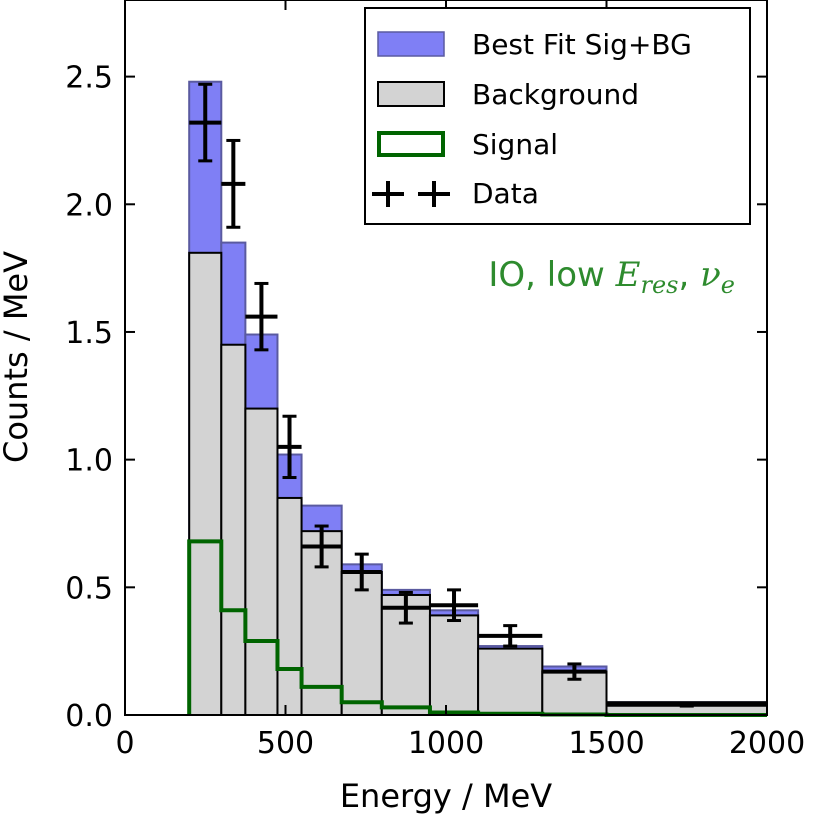 This screenshot has height=821, width=816. Describe the element at coordinates (505, 193) in the screenshot. I see `legend-label-data: Data` at that location.